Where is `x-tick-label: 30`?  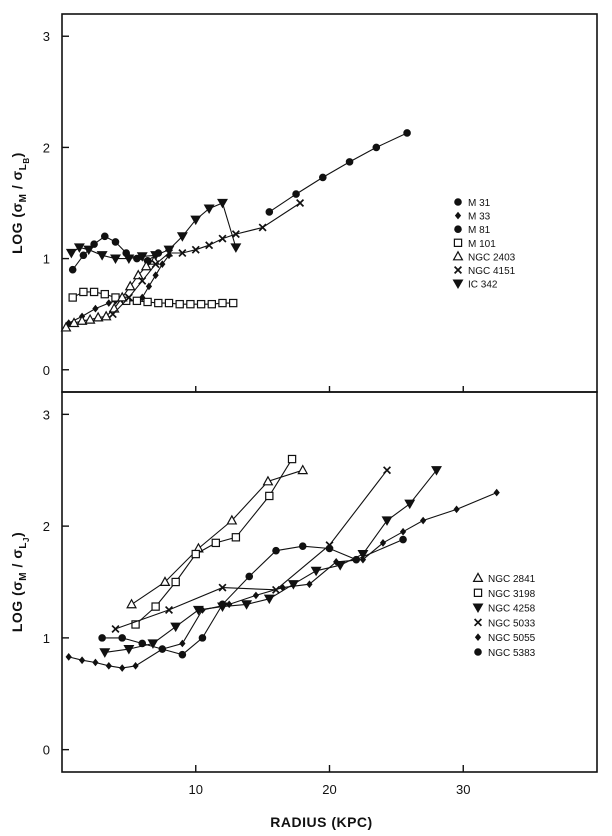 x-tick-label: 30 is located at coordinates (463, 789).